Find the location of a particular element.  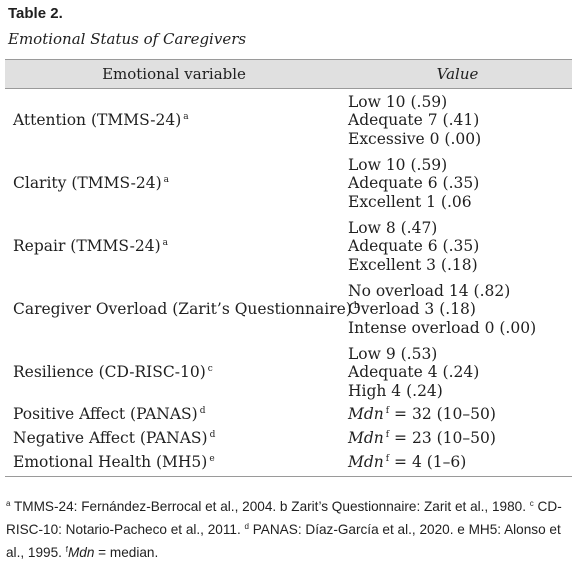

value-line: Low 8 (.47) is located at coordinates (393, 228).